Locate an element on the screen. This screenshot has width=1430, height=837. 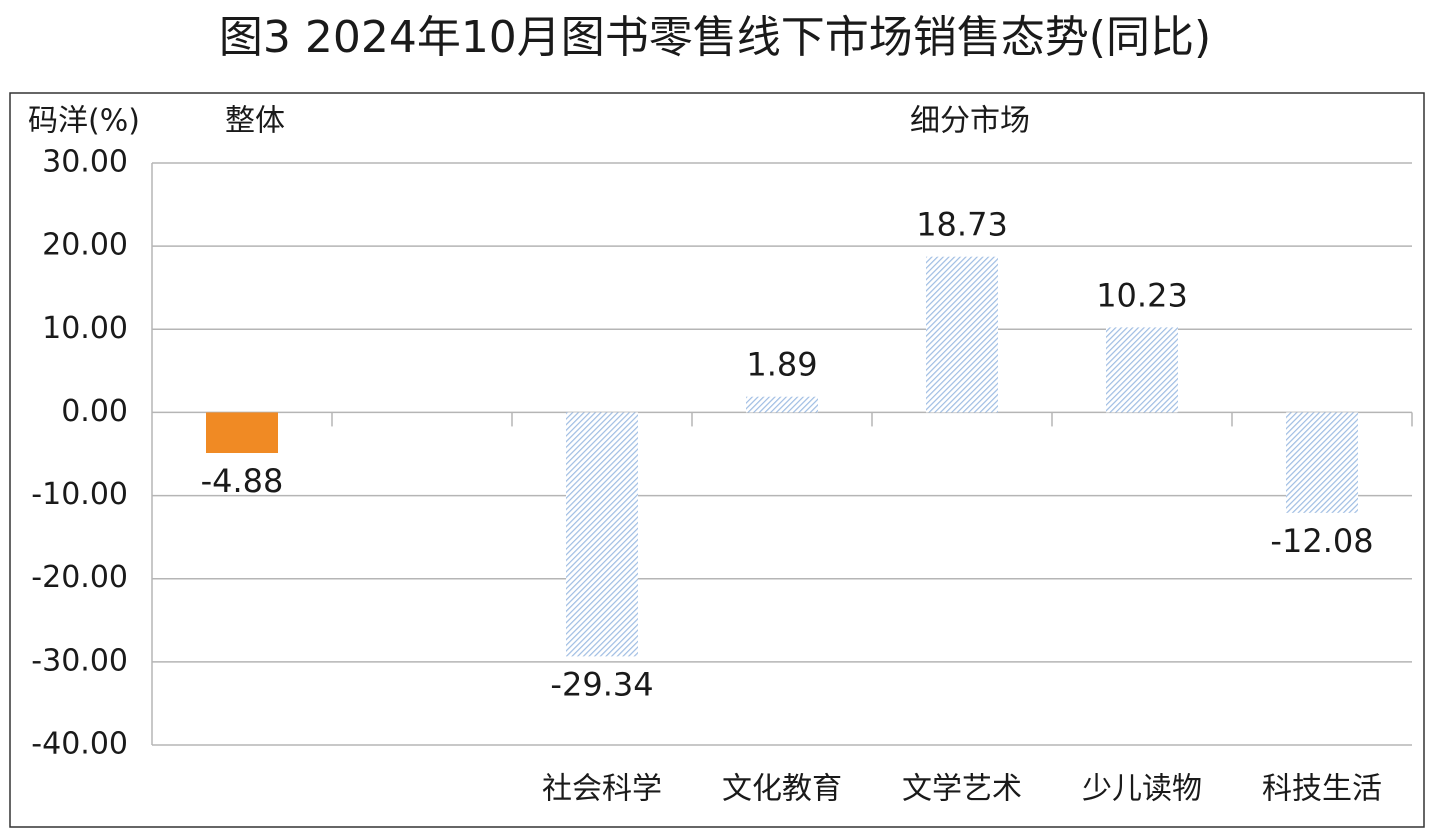
x-tick-label: 文化教育 is located at coordinates (782, 789).